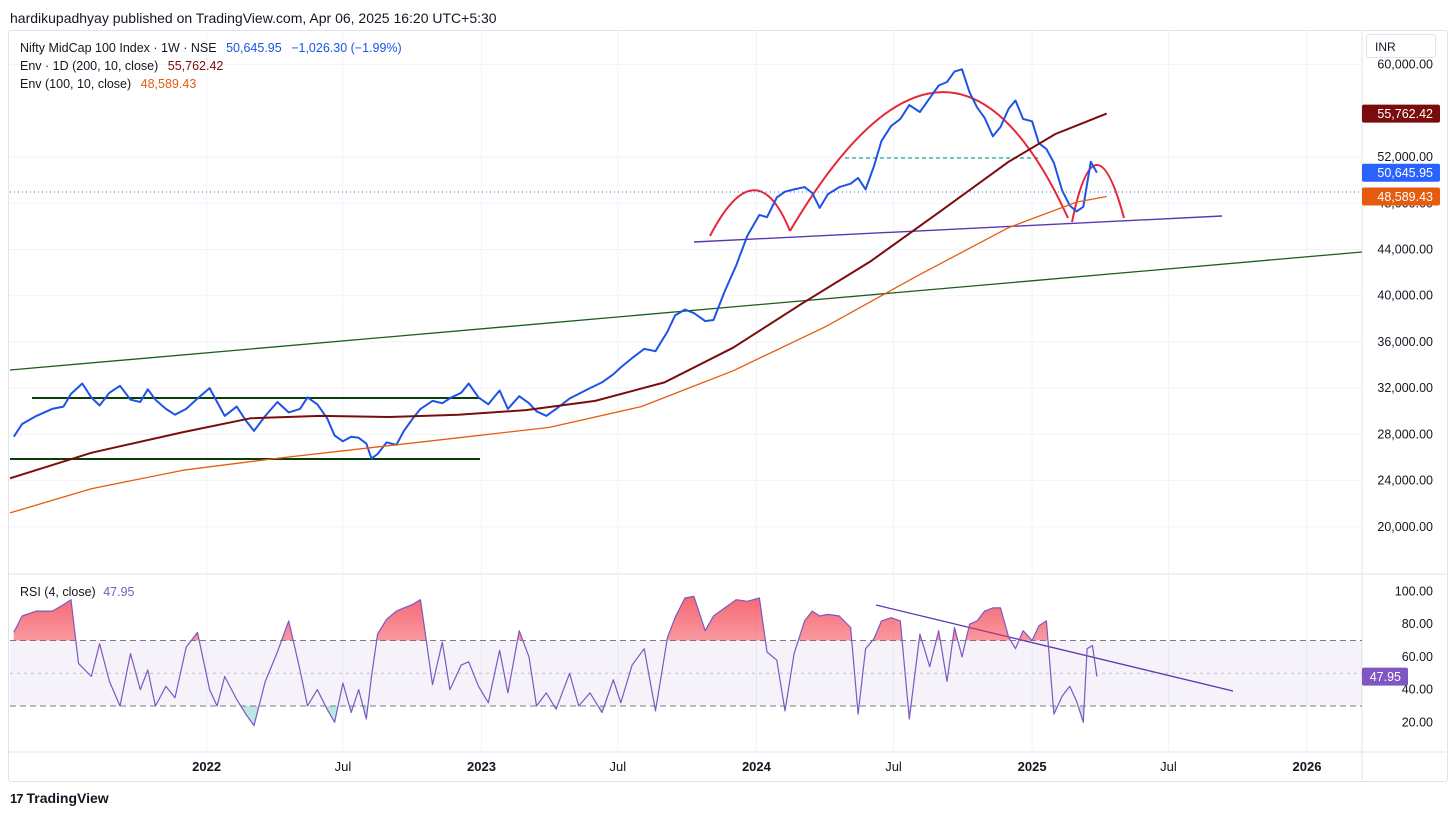 Image resolution: width=1456 pixels, height=817 pixels. Describe the element at coordinates (89, 66) in the screenshot. I see `env200-name: Env · 1D (200, 10, close)` at that location.